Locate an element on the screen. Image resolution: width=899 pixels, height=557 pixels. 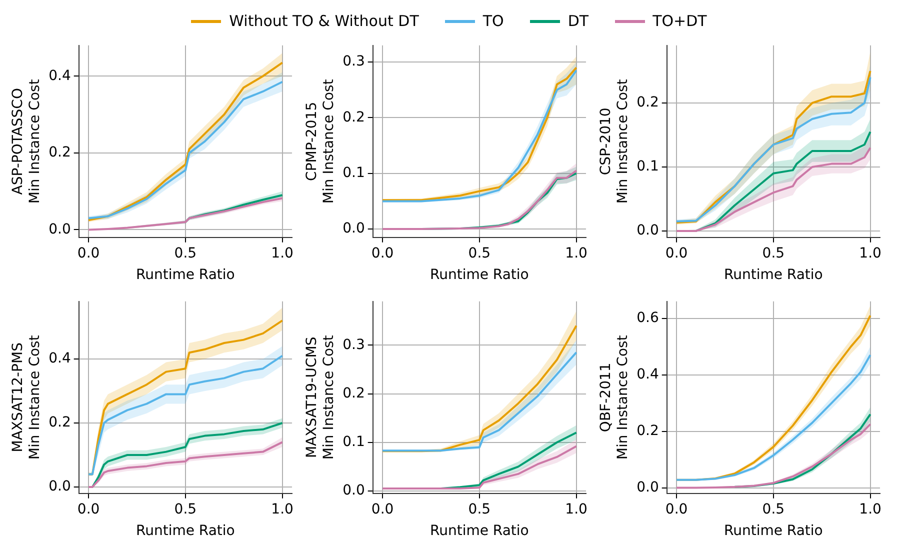
y-axis-title: MAXSAT12-PMS Min Instance Cost is located at coordinates (26, 397).